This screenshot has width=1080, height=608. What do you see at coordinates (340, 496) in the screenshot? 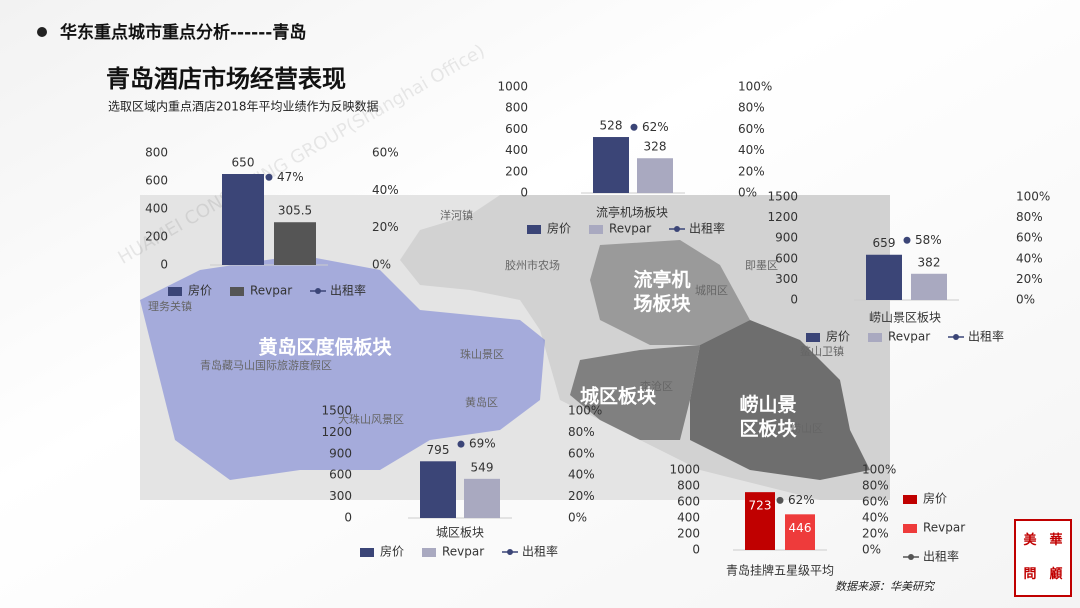
I see `y-tick-label: 300` at bounding box center [340, 496].